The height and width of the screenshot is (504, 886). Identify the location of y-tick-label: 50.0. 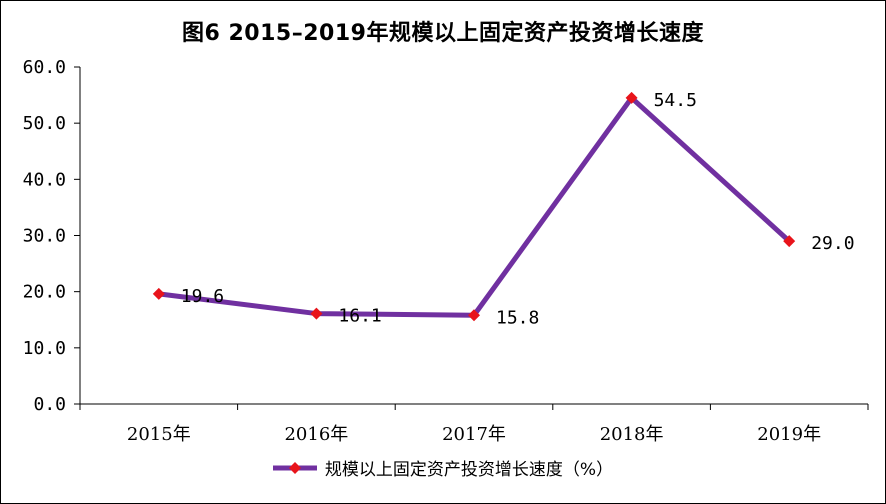
(44, 123).